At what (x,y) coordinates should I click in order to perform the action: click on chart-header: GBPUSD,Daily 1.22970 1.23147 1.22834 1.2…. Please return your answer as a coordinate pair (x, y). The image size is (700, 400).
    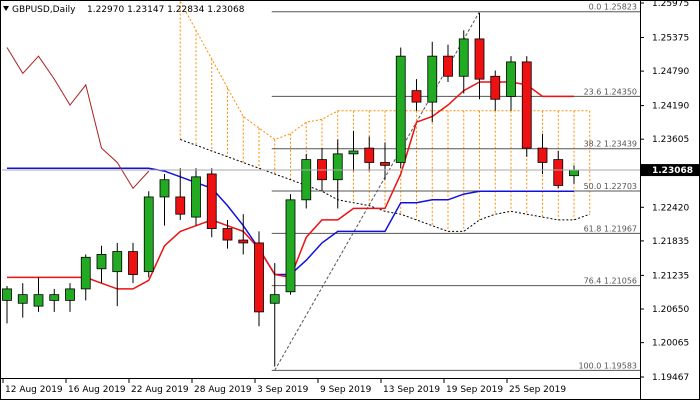
    Looking at the image, I should click on (124, 10).